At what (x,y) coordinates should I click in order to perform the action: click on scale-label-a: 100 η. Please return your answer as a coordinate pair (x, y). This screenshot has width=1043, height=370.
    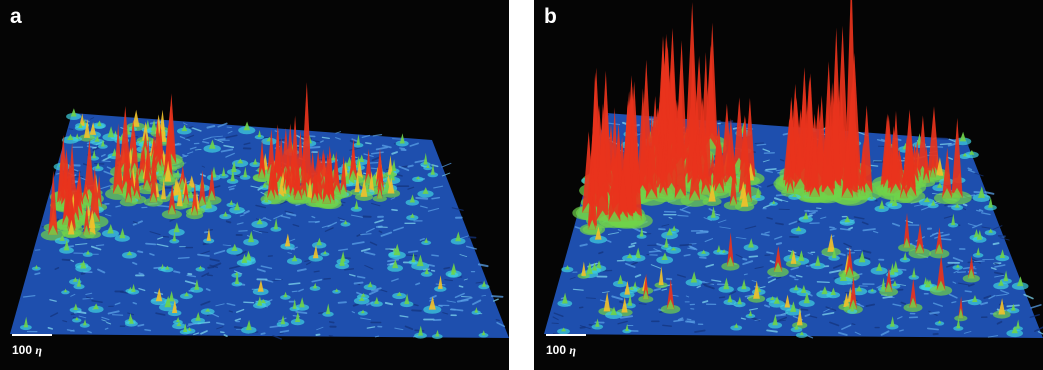
    Looking at the image, I should click on (27, 350).